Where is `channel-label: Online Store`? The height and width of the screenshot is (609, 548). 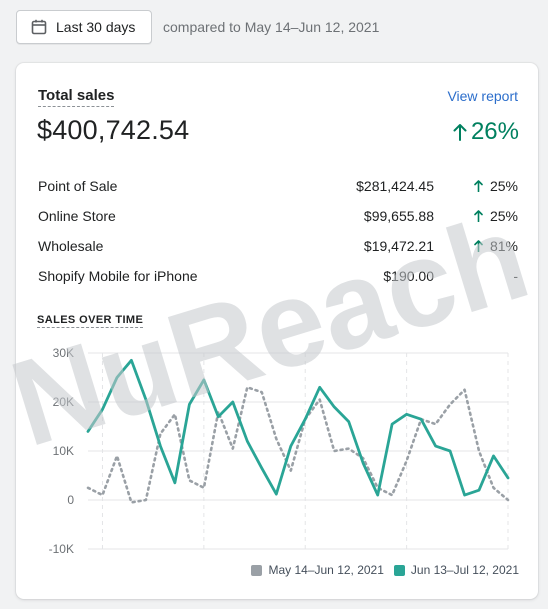 channel-label: Online Store is located at coordinates (77, 216).